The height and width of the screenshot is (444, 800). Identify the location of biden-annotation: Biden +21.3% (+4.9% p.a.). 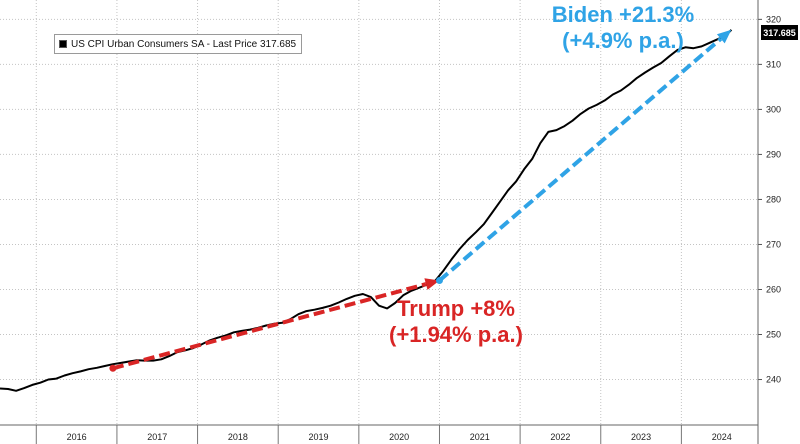
(623, 28).